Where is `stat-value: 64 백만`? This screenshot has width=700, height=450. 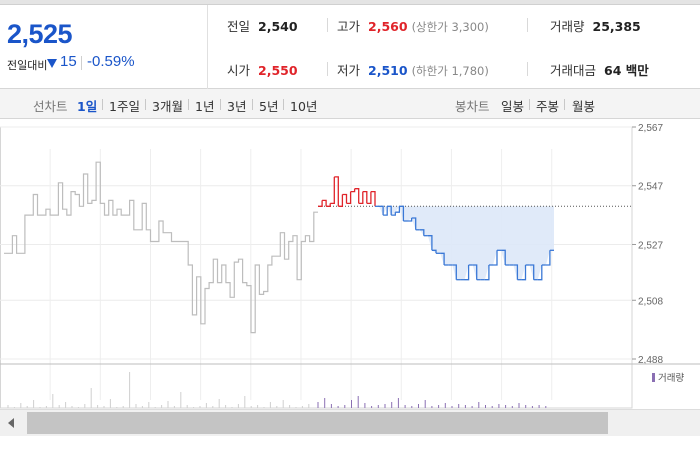 stat-value: 64 백만 is located at coordinates (626, 70).